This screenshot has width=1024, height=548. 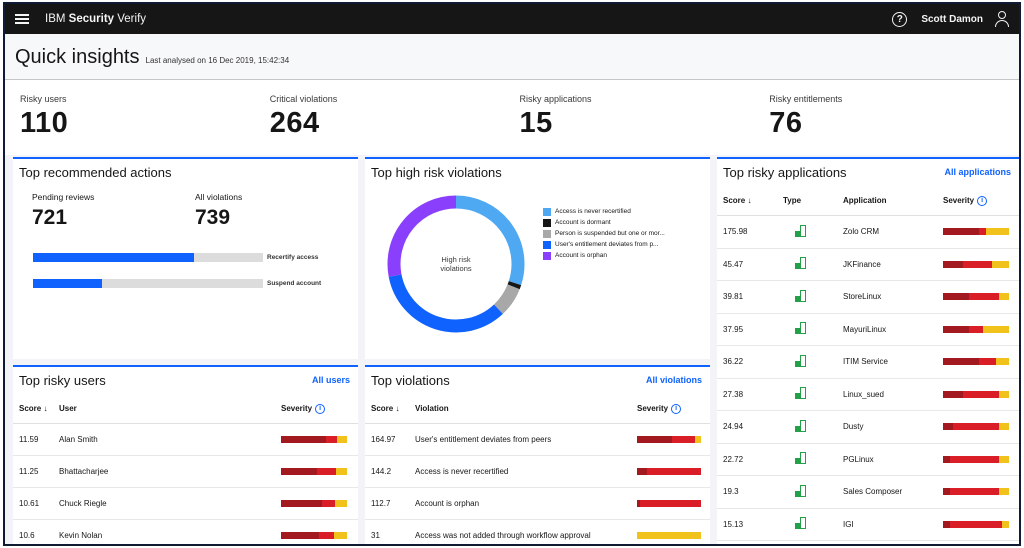 I want to click on kpi-label: Risky applications, so click(x=555, y=99).